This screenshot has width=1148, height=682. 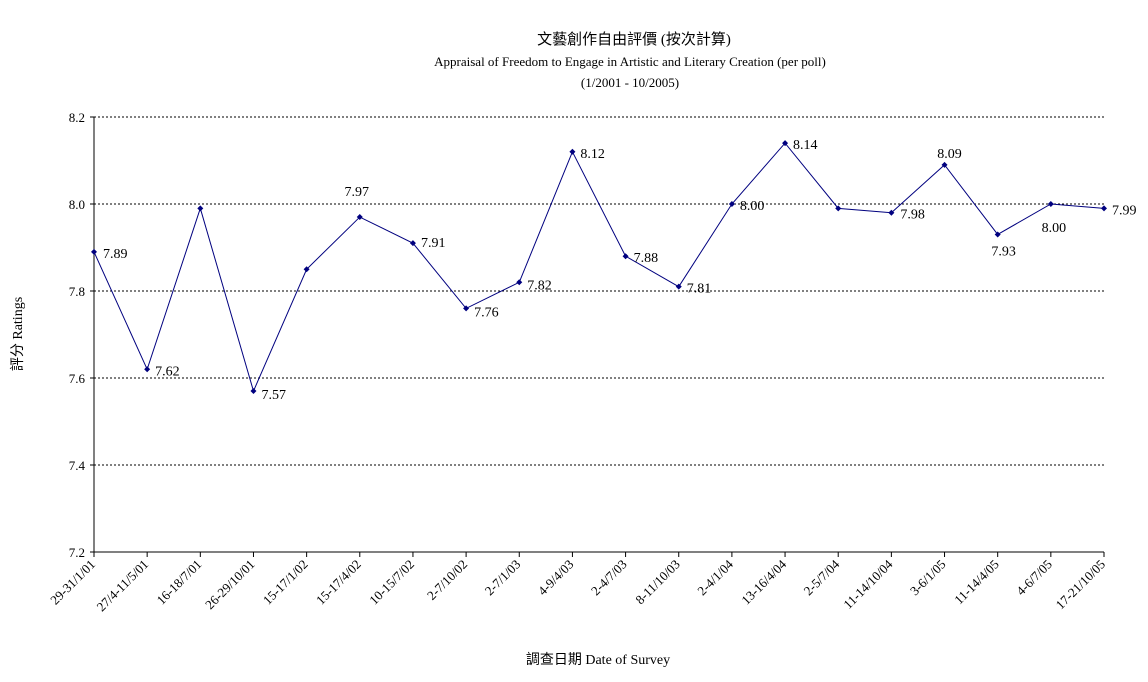 What do you see at coordinates (357, 192) in the screenshot?
I see `data-label: 7.97` at bounding box center [357, 192].